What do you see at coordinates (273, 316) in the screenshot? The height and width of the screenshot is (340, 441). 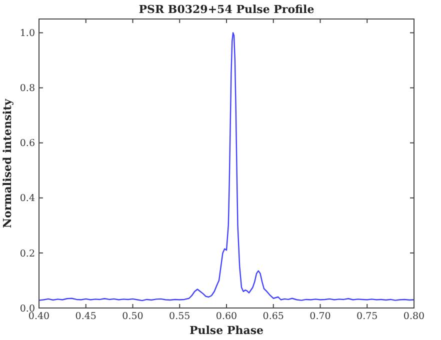 I see `x-tick-label: 0.65` at bounding box center [273, 316].